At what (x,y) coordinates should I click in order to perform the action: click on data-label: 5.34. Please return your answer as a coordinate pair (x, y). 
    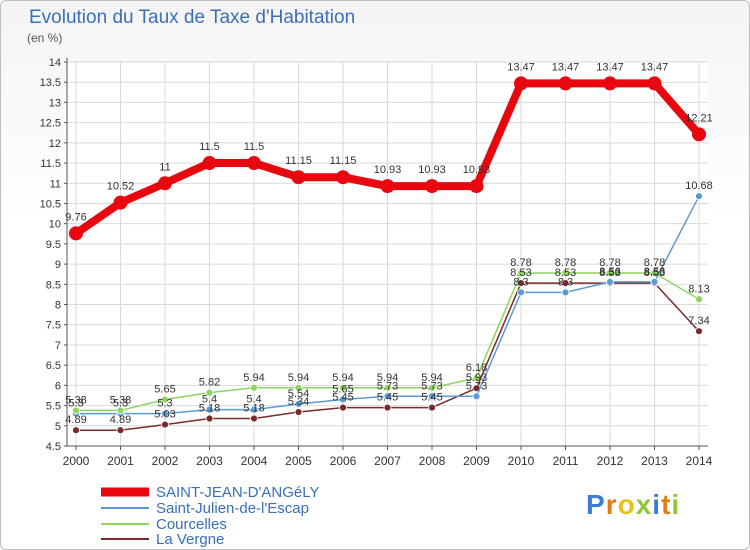
    Looking at the image, I should click on (298, 402).